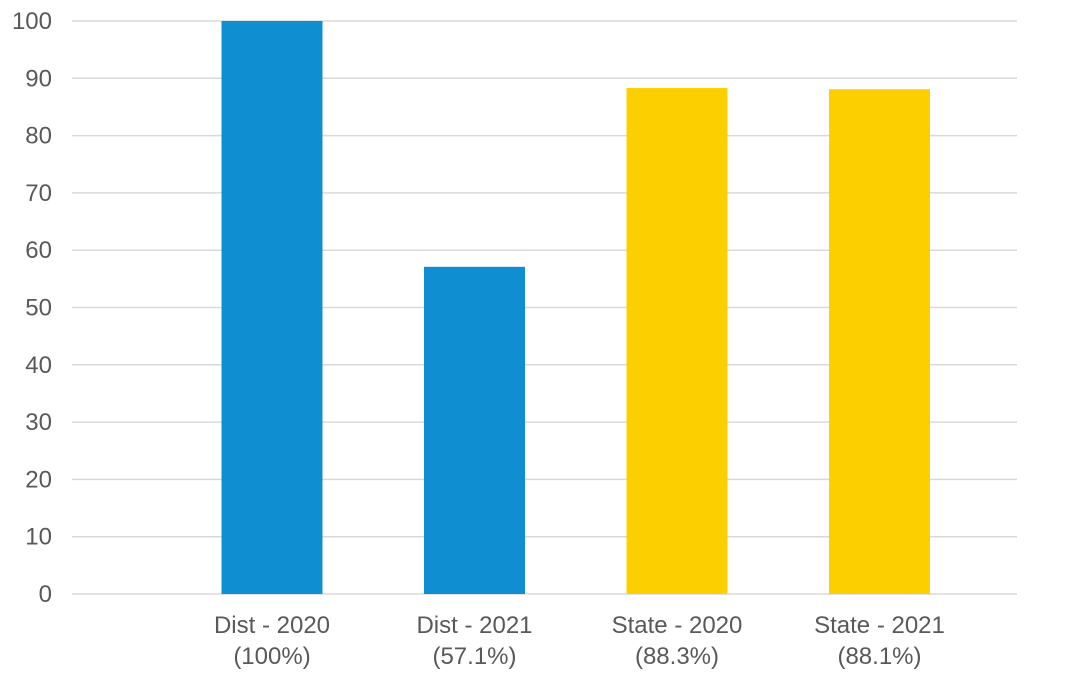 This screenshot has width=1073, height=673. I want to click on x-category-label: State - 2020, so click(677, 625).